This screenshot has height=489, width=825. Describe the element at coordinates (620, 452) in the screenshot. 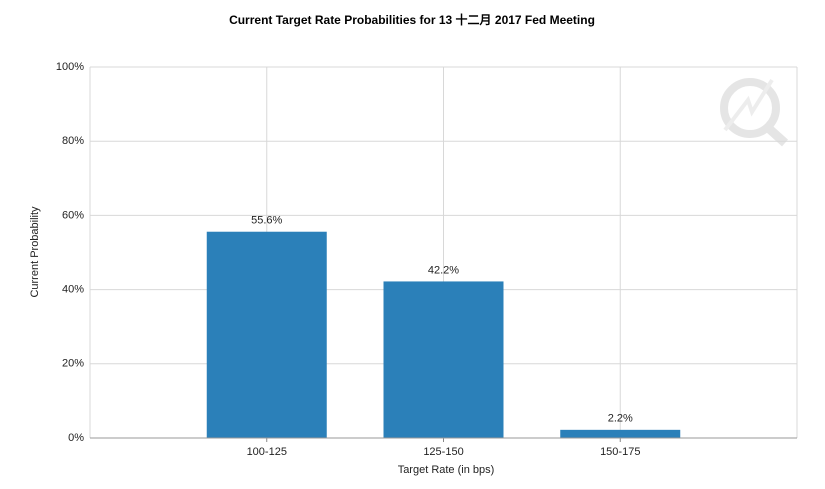

I see `x-tick-label: 150-175` at that location.